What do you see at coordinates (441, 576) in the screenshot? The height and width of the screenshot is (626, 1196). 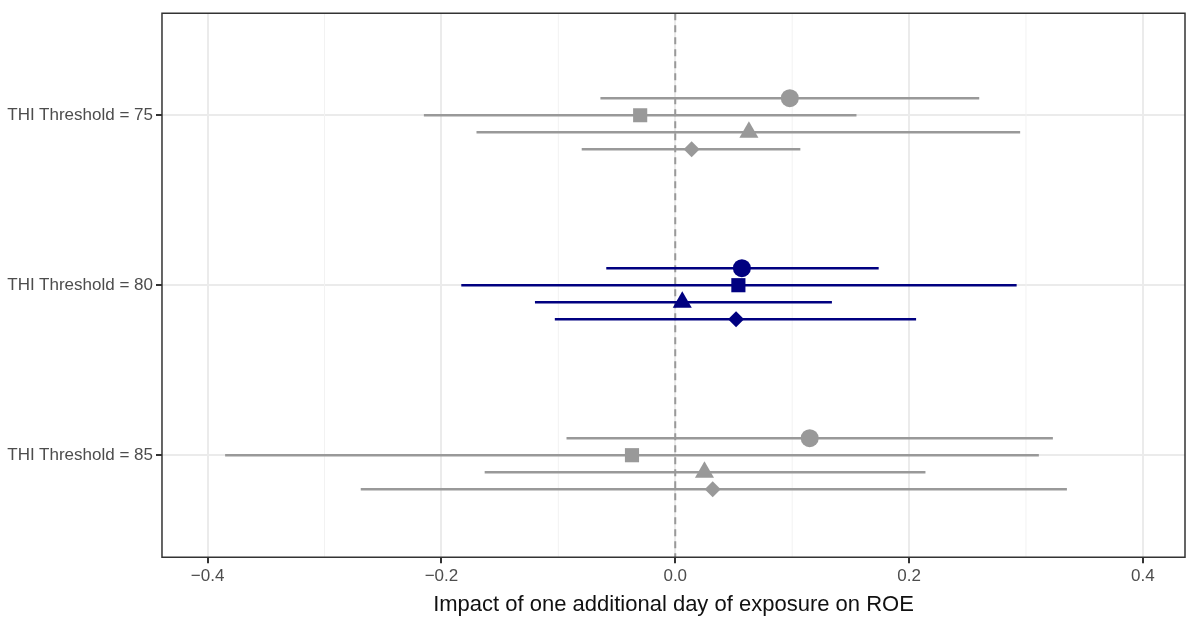 I see `x-tick-label: −0.2` at bounding box center [441, 576].